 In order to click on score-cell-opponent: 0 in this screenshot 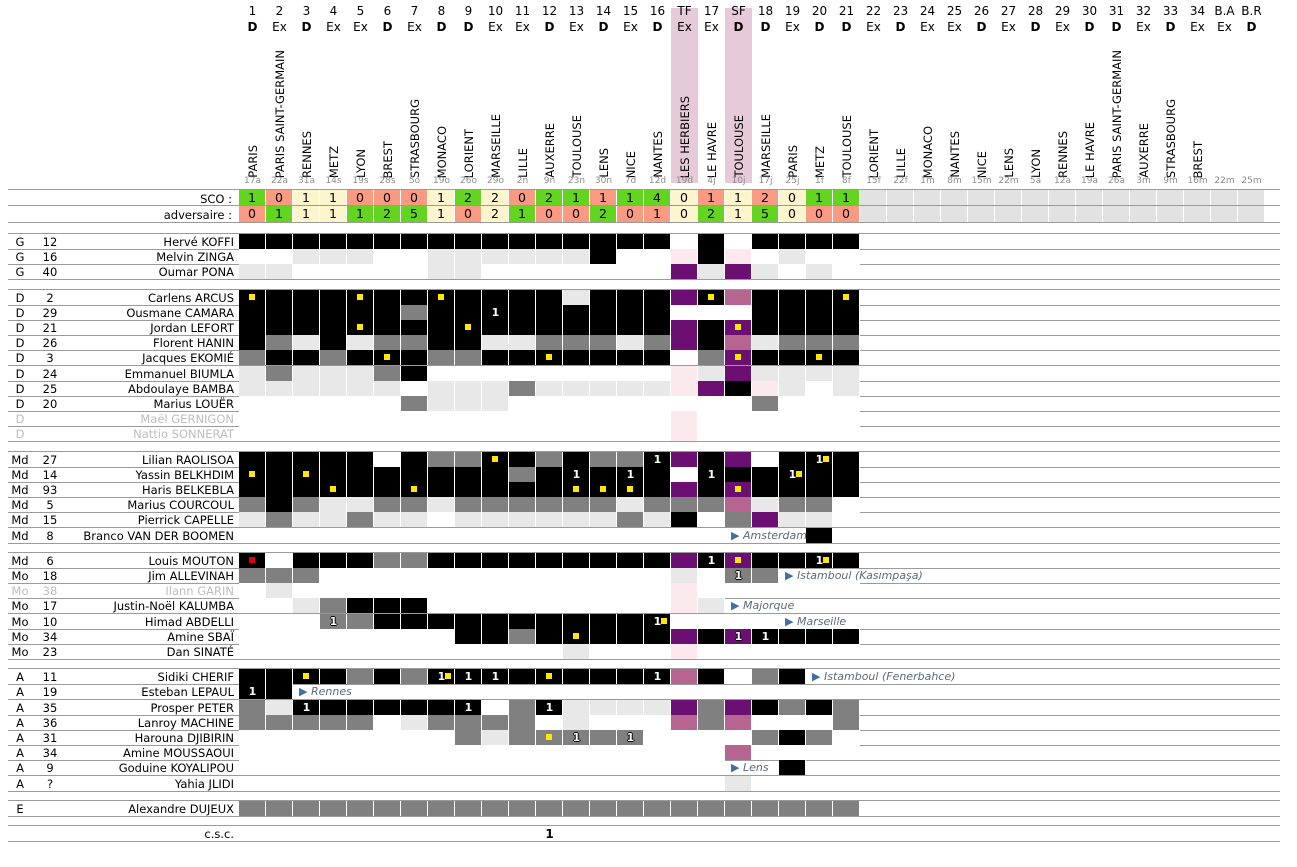, I will do `click(630, 214)`.